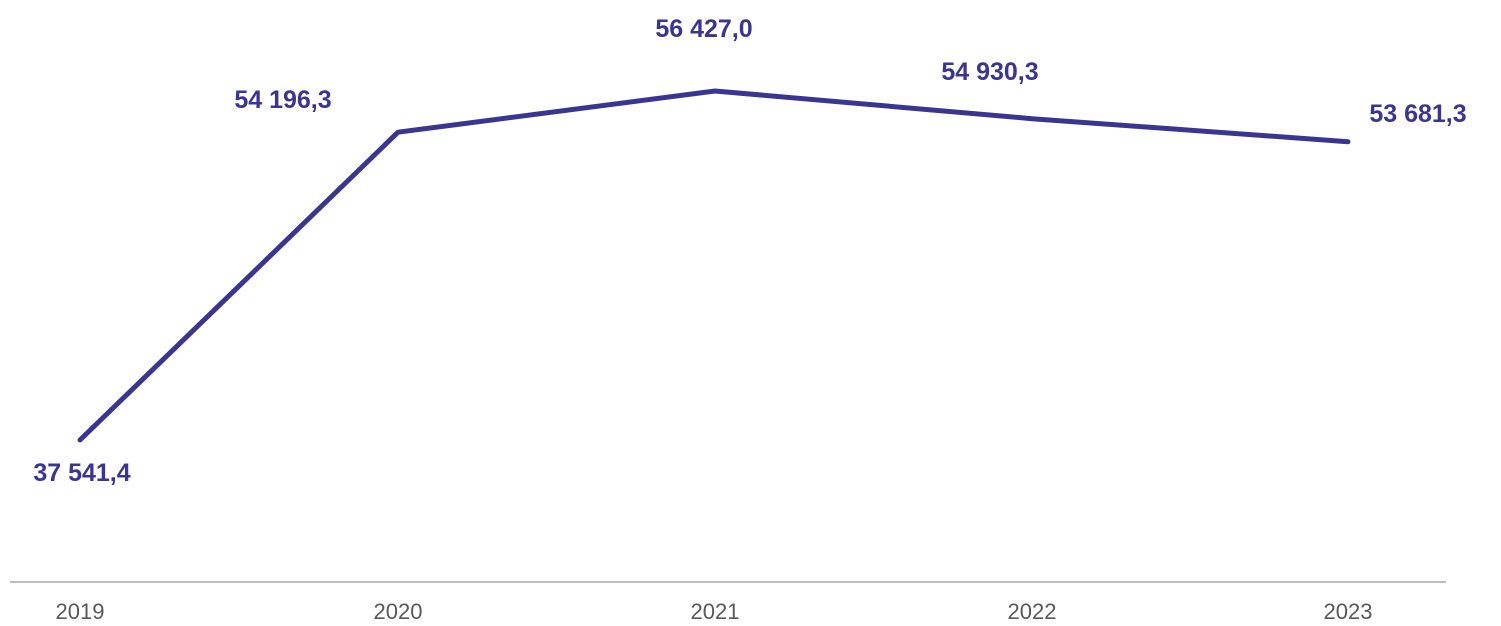 This screenshot has width=1501, height=626. I want to click on x-tick-label-2020: 2020, so click(398, 611).